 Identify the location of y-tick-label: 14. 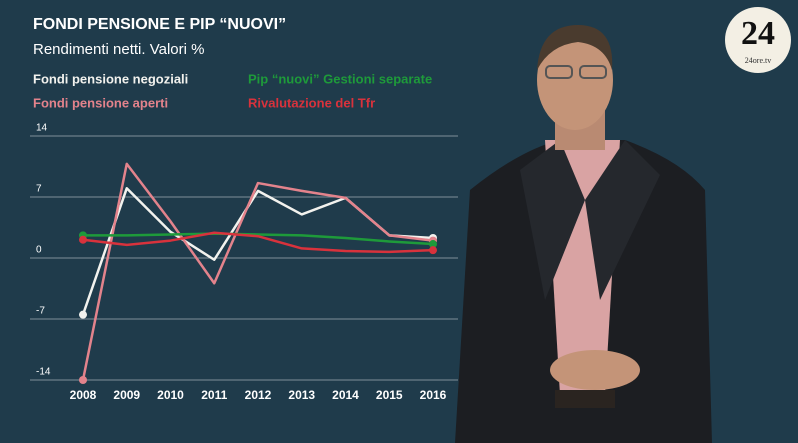
(42, 128).